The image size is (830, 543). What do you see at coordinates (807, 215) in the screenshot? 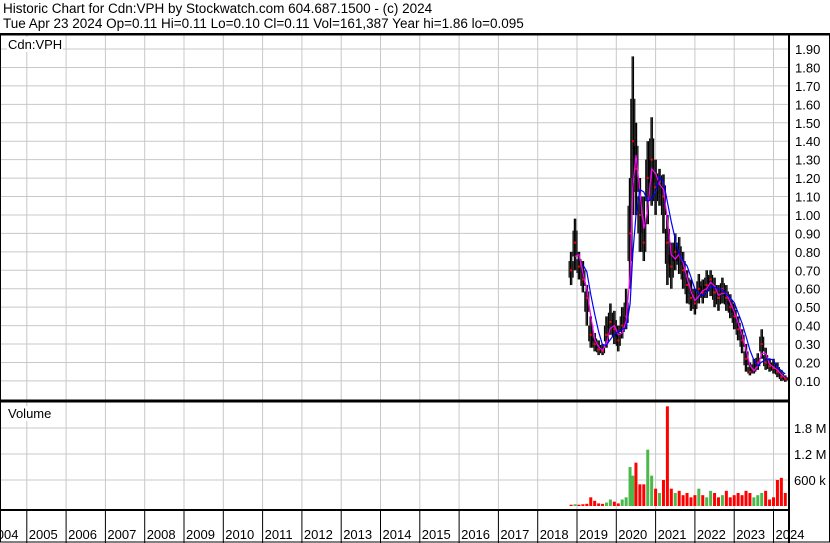
I see `y-tick-label: 1.00` at bounding box center [807, 215].